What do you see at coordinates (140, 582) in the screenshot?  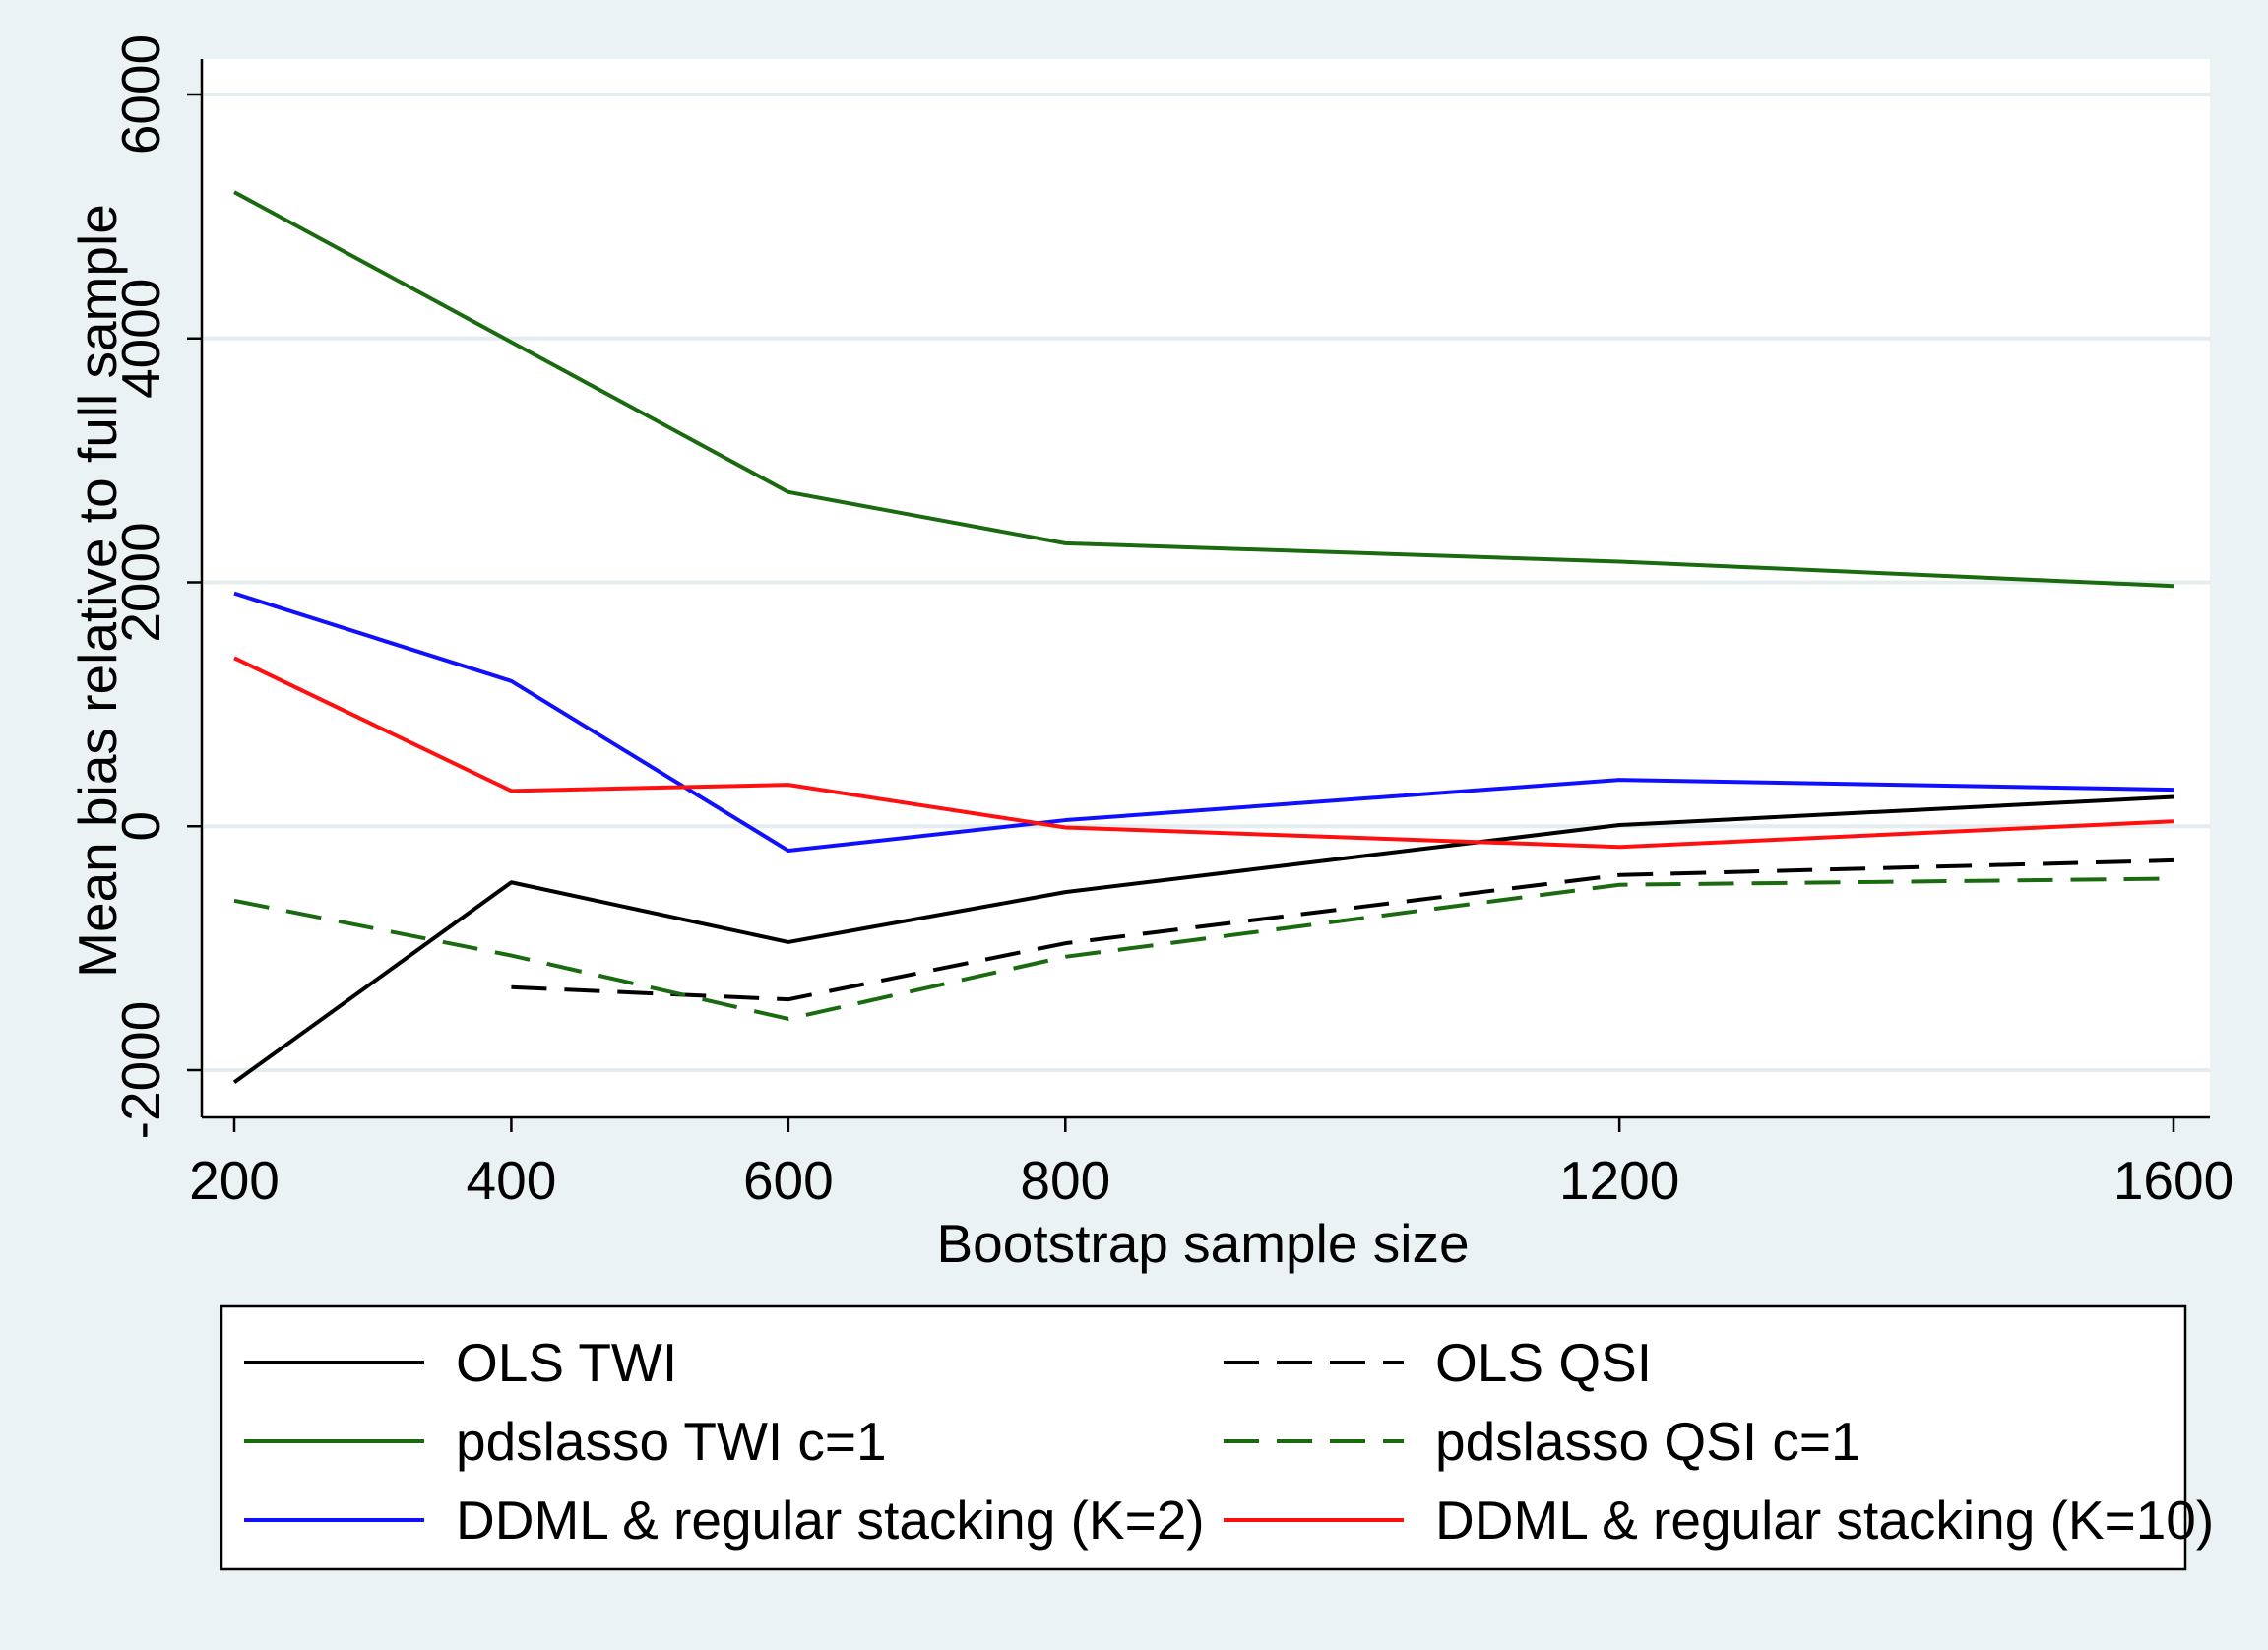 I see `y-tick-label: 2000` at bounding box center [140, 582].